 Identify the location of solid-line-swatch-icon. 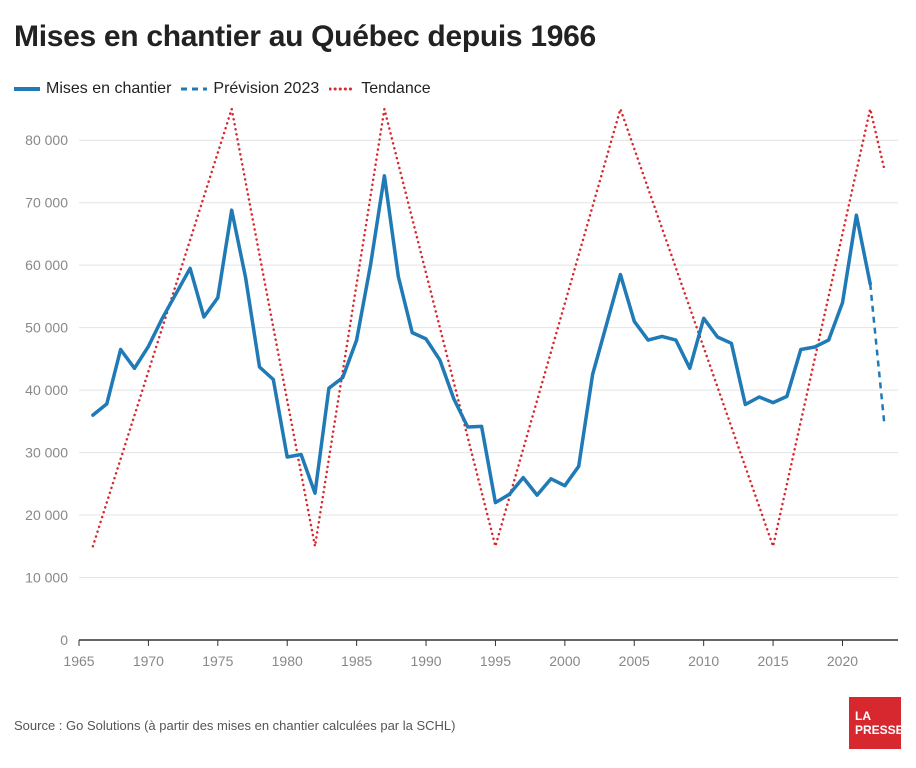
(27, 89).